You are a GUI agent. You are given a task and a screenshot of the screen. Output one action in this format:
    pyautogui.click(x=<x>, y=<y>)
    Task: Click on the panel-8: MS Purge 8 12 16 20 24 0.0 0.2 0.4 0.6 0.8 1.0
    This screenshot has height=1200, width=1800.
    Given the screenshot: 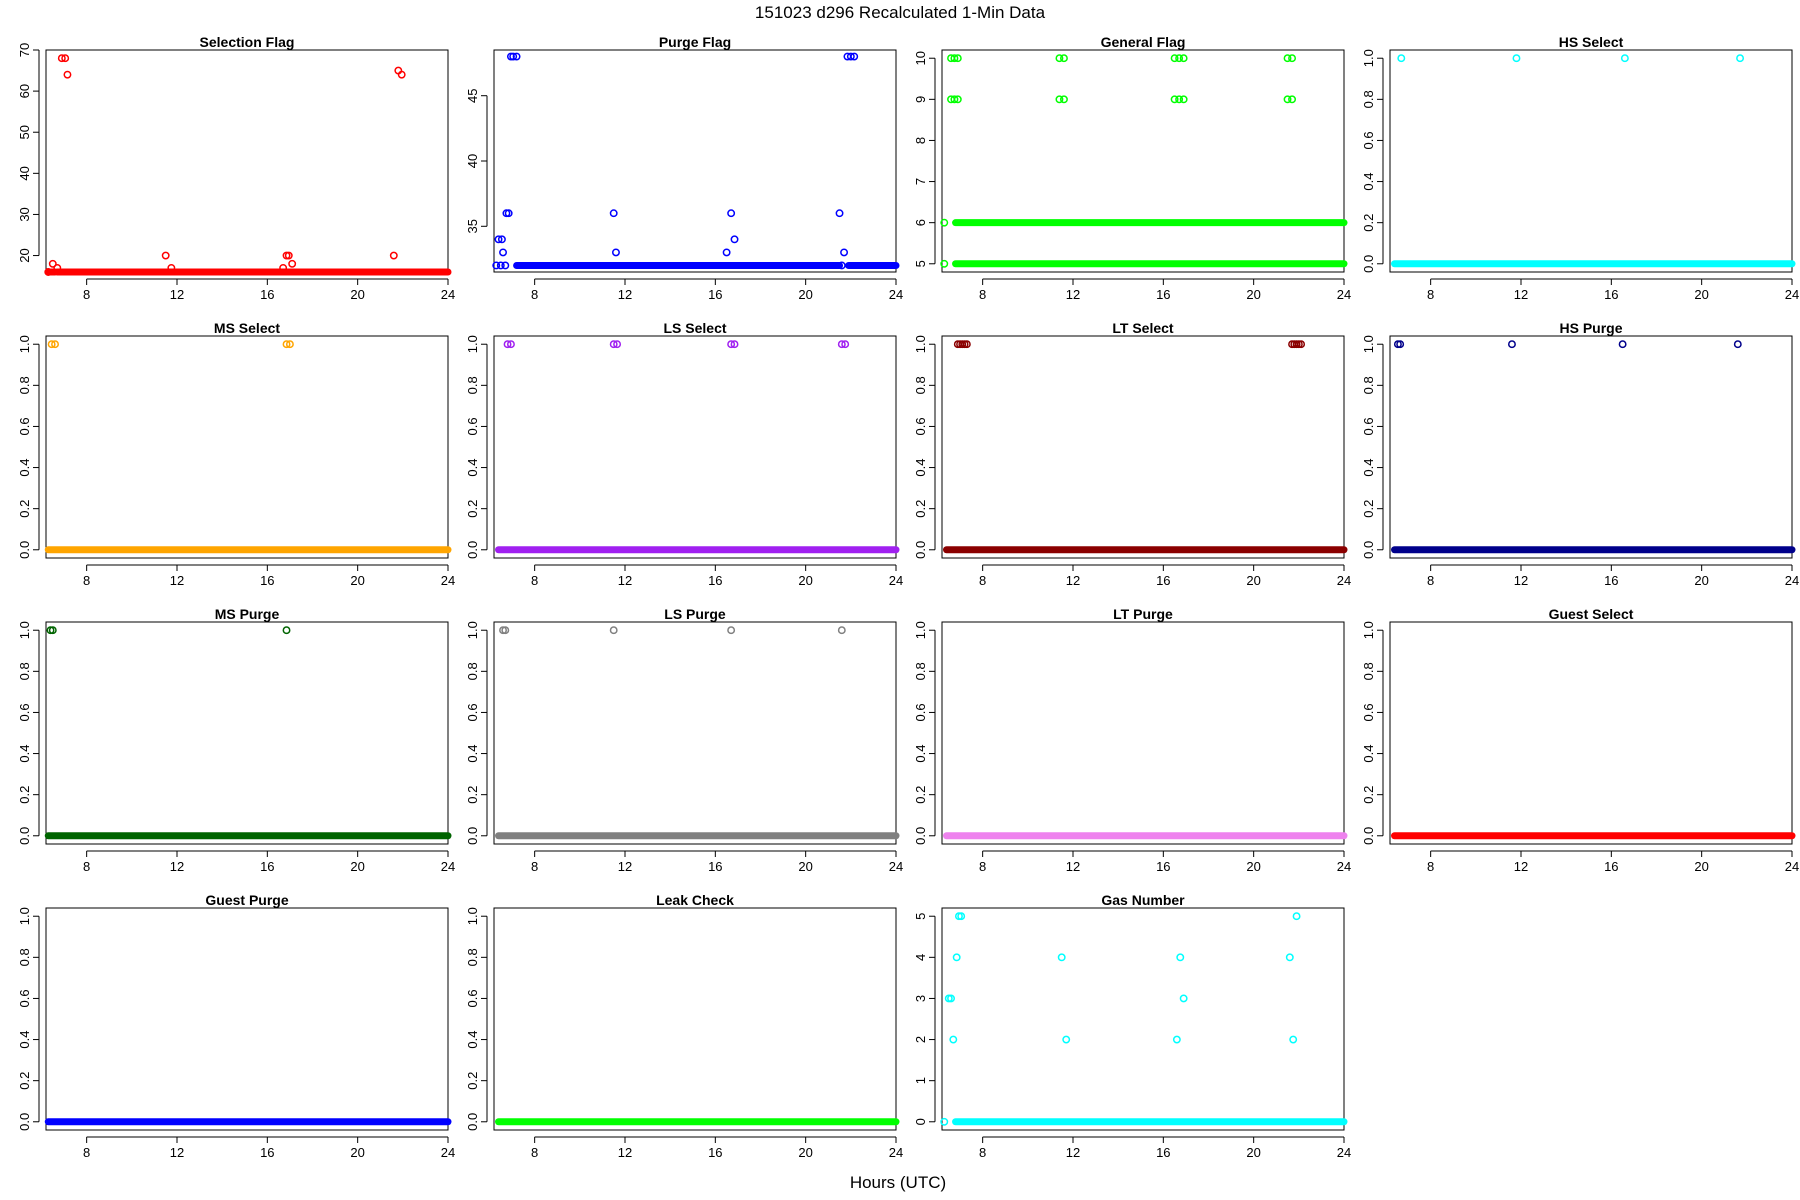 What is the action you would take?
    pyautogui.click(x=236, y=740)
    